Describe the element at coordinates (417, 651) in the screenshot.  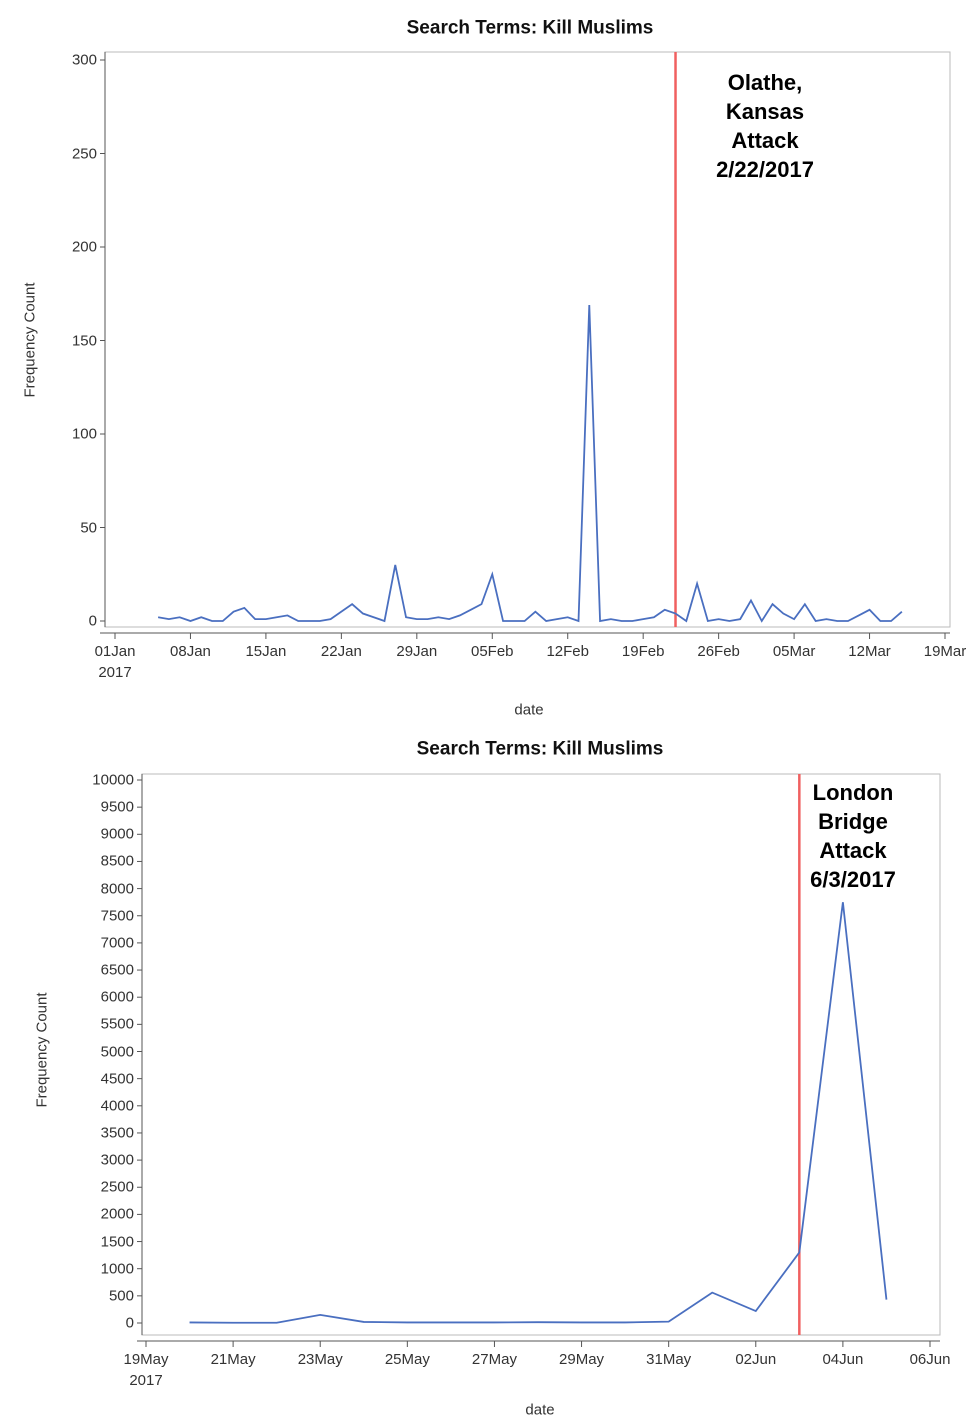
I see `x-tick-label: 29Jan` at that location.